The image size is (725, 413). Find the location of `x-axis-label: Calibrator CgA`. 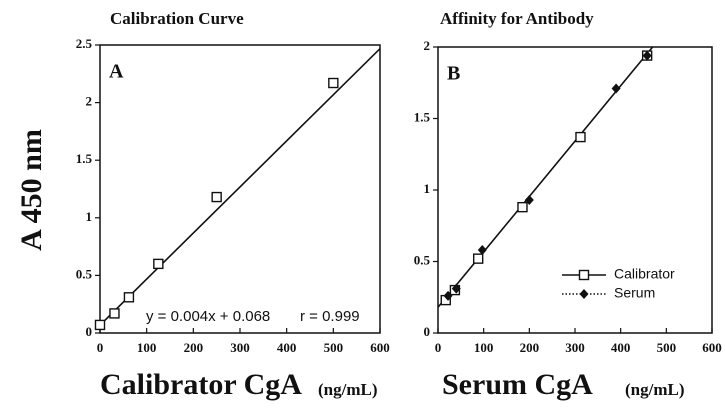

x-axis-label: Calibrator CgA is located at coordinates (201, 384).